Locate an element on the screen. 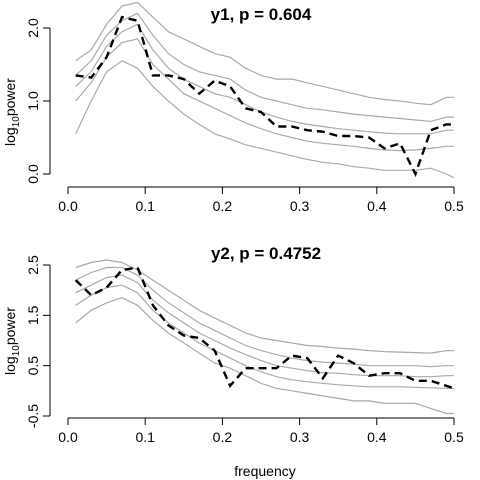 The image size is (480, 480). y-tick-label: 1.0 is located at coordinates (33, 101).